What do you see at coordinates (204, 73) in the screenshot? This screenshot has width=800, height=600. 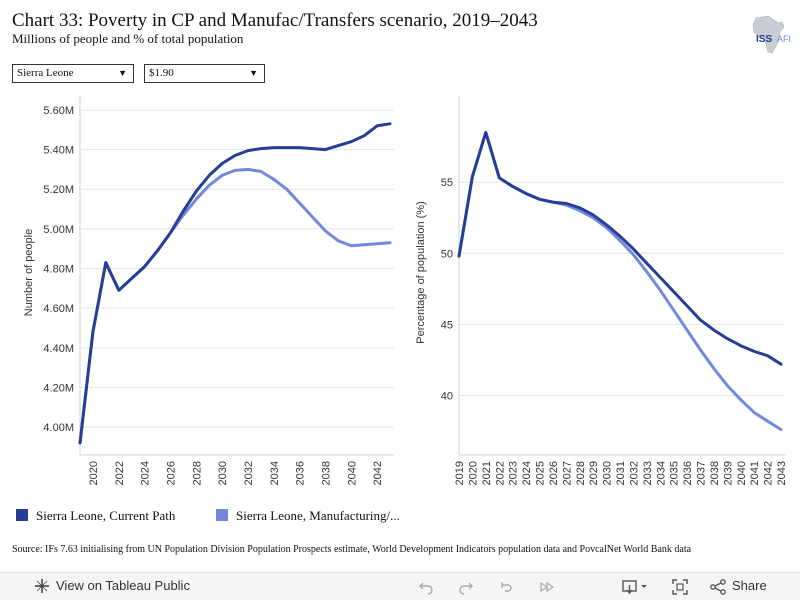 I see `threshold-dropdown: $1.90 ▼` at bounding box center [204, 73].